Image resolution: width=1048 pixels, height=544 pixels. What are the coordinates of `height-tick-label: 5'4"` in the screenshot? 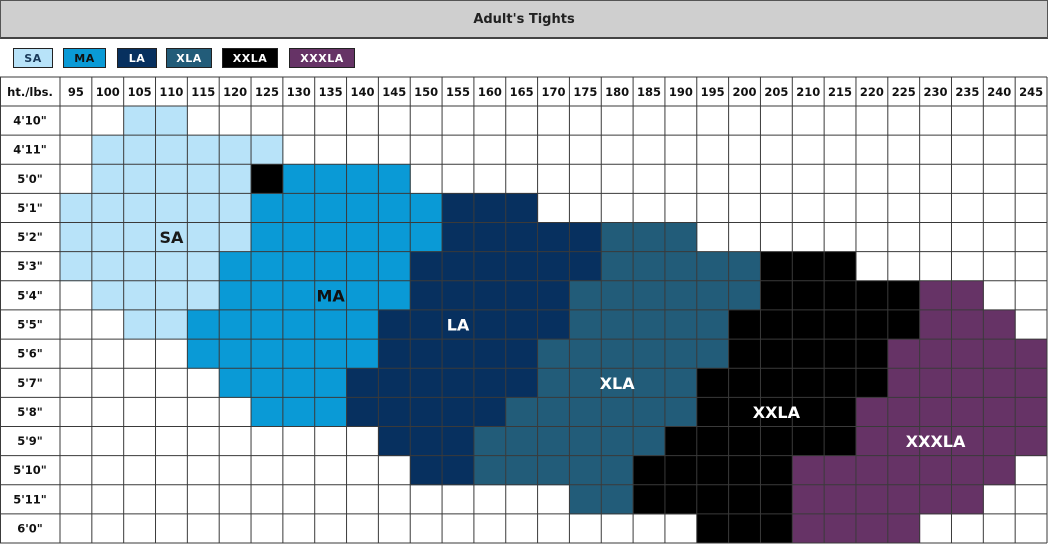 It's located at (30, 295).